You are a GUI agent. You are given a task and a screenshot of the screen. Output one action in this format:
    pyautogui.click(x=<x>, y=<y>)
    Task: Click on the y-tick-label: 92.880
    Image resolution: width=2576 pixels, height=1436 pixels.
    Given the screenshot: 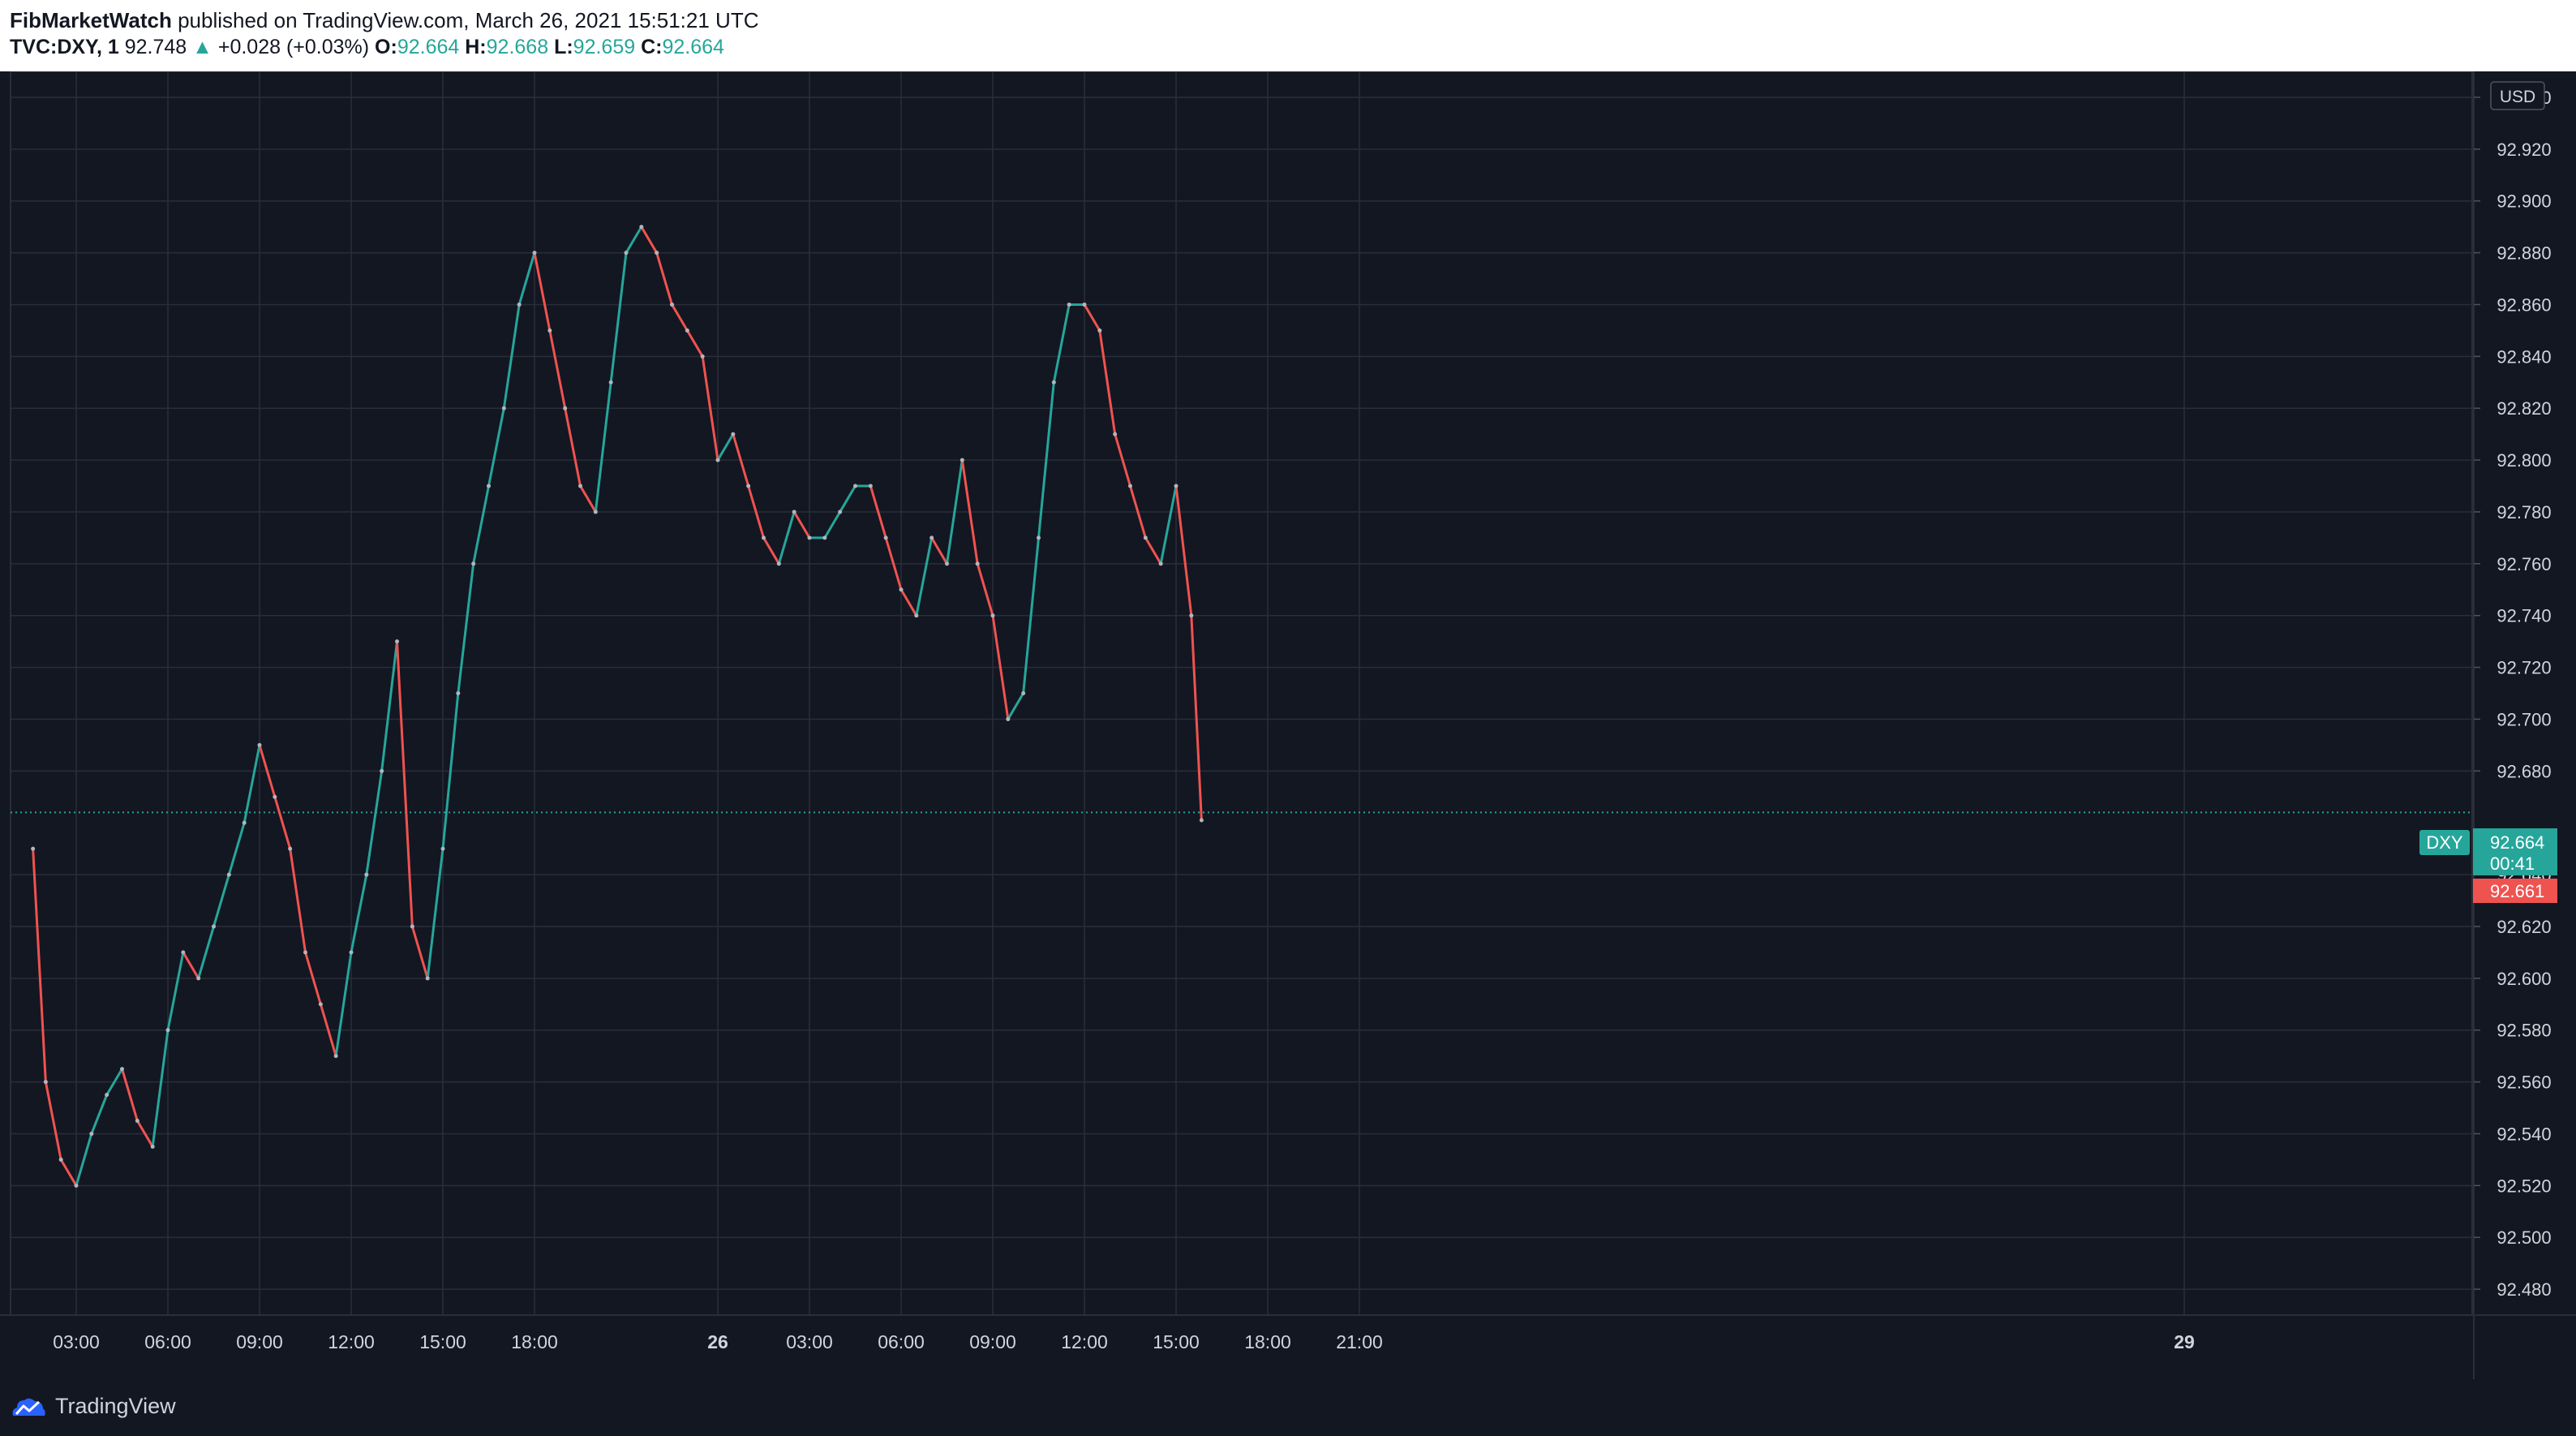 What is the action you would take?
    pyautogui.click(x=2524, y=254)
    